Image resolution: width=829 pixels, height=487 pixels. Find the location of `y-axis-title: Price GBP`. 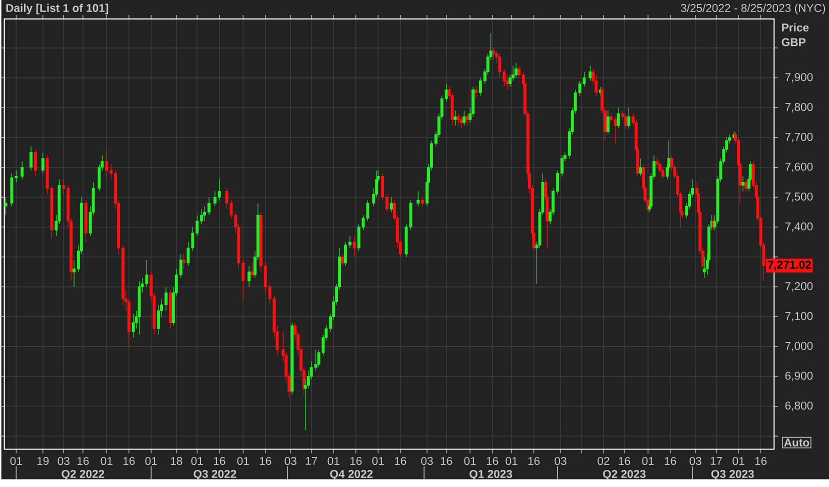

y-axis-title: Price GBP is located at coordinates (795, 34).